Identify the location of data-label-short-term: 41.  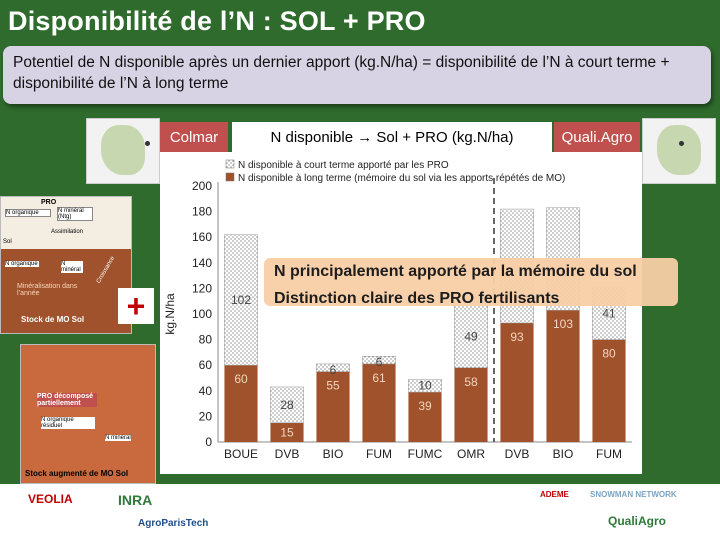
(609, 313).